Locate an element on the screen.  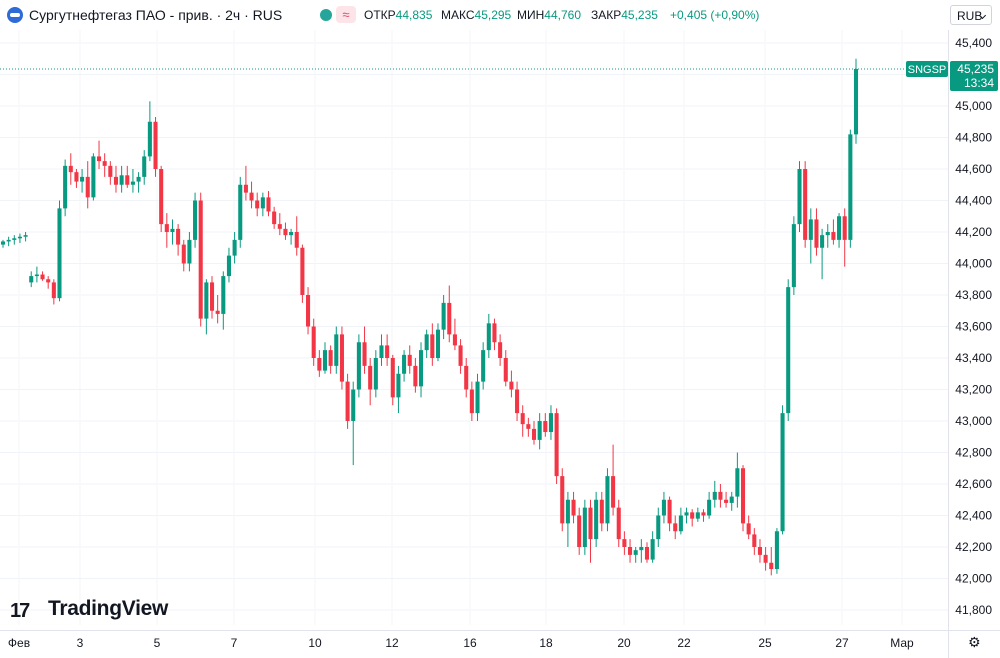
open-label: ОТКР is located at coordinates (380, 15).